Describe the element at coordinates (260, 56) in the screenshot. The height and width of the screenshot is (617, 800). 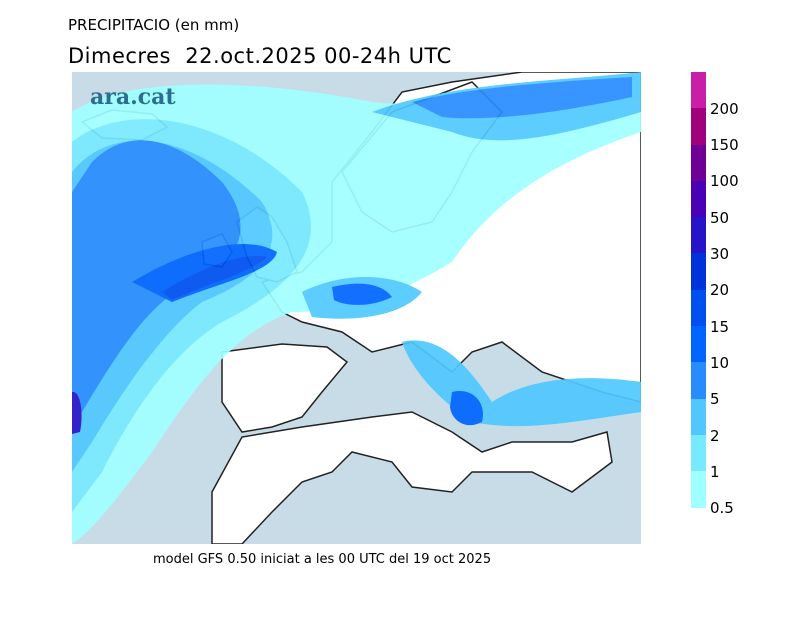
I see `chart-subtitle: Dimecres 22.oct.2025 00-24h UTC` at that location.